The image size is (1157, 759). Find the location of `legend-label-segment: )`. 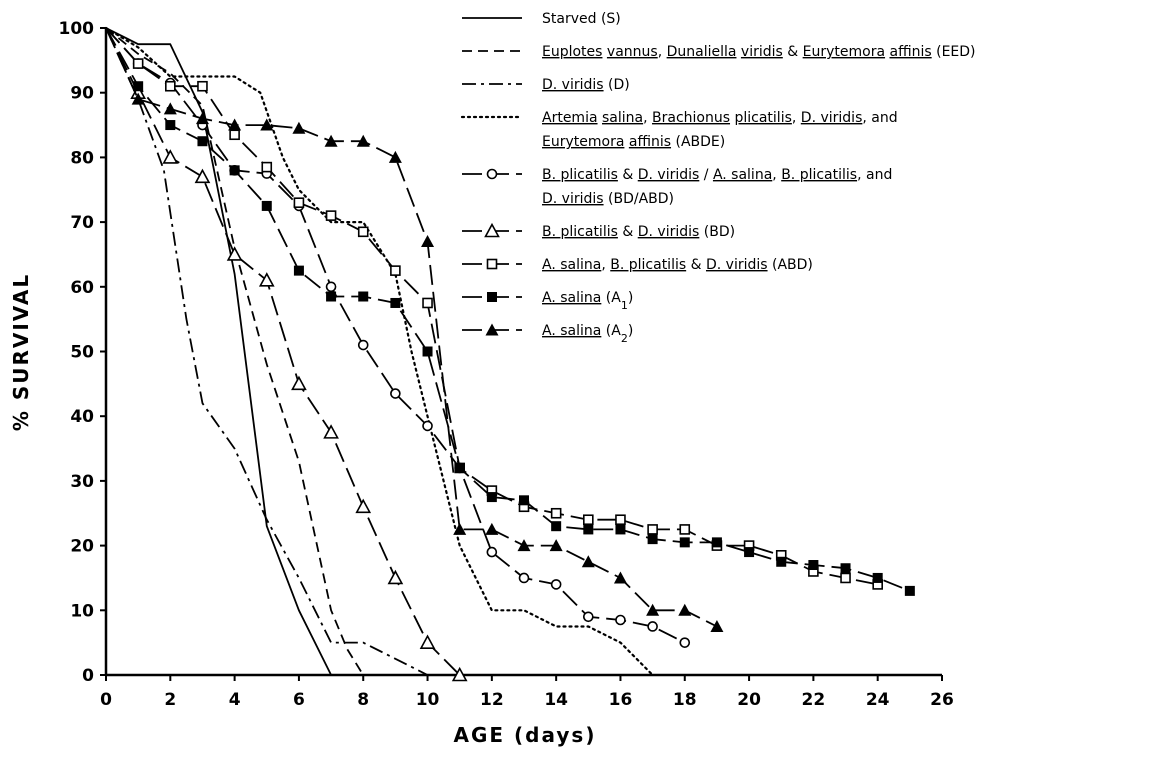

legend-label-segment: ) is located at coordinates (630, 298).